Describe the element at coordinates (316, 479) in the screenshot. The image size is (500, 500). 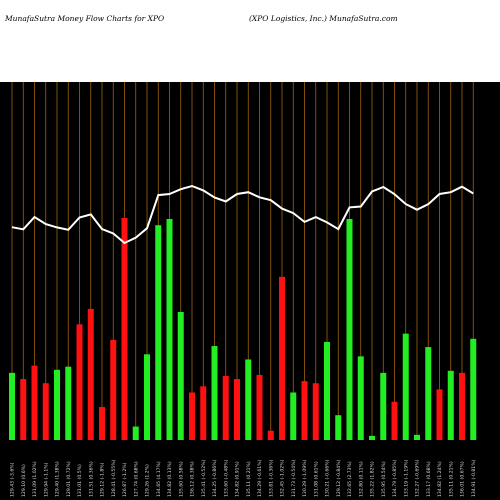
I see `x-tick-label: 131.08 (0.61%)` at that location.